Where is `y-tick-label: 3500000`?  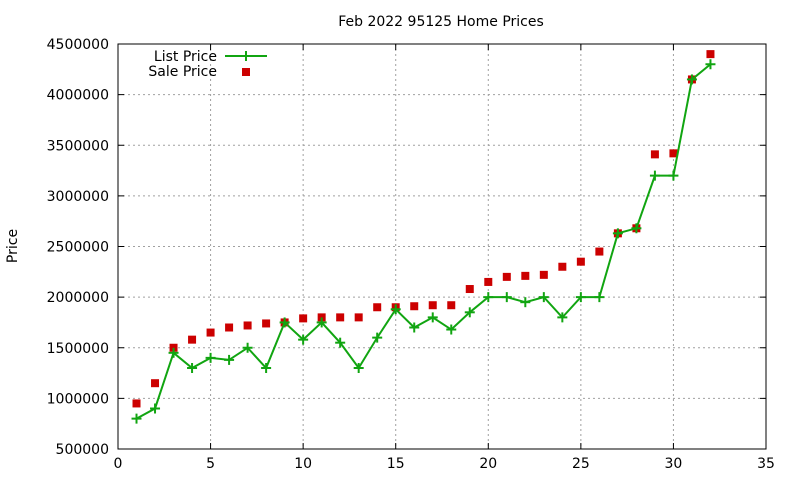
y-tick-label: 3500000 is located at coordinates (78, 146).